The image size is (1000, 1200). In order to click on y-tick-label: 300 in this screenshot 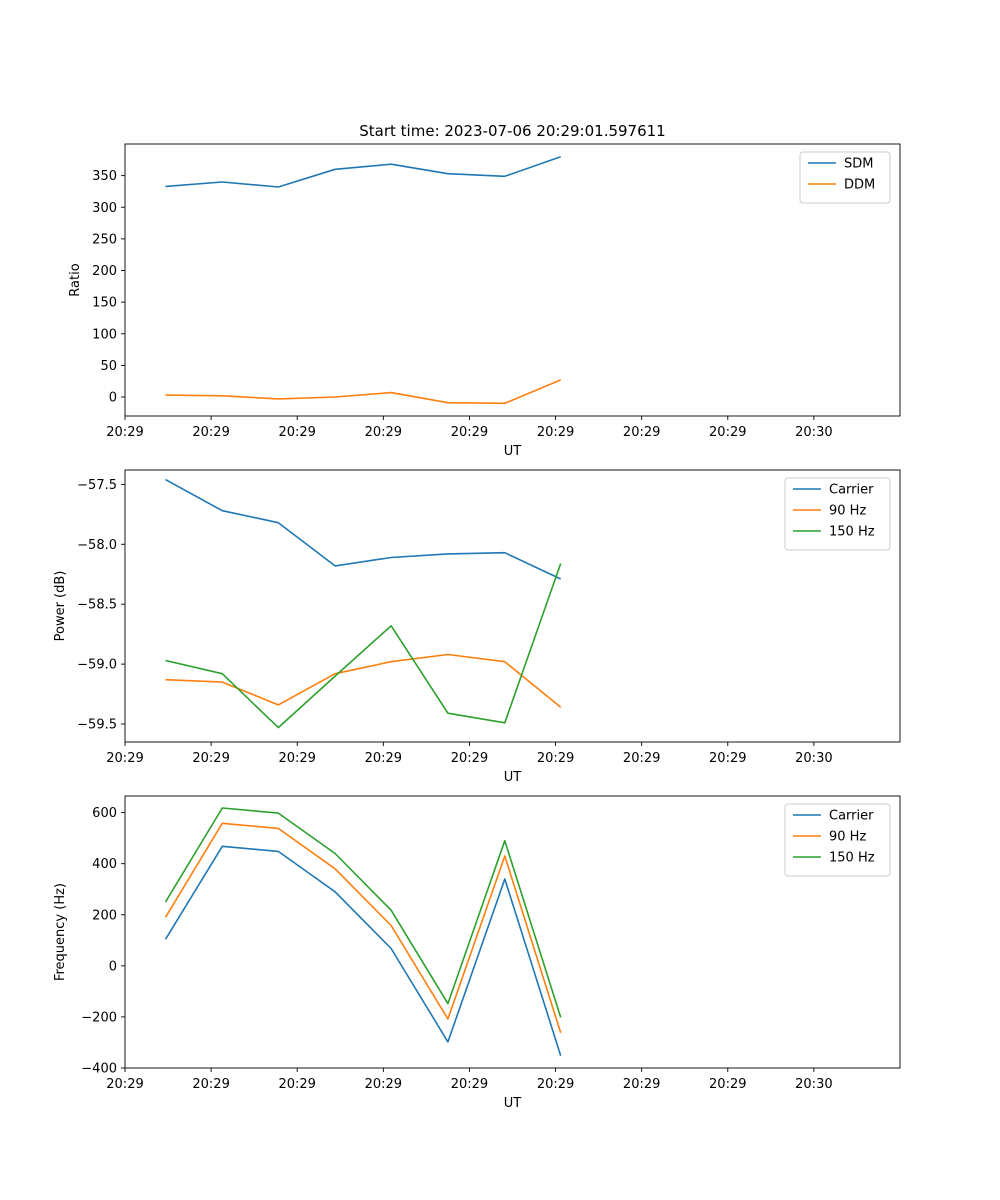, I will do `click(104, 208)`.